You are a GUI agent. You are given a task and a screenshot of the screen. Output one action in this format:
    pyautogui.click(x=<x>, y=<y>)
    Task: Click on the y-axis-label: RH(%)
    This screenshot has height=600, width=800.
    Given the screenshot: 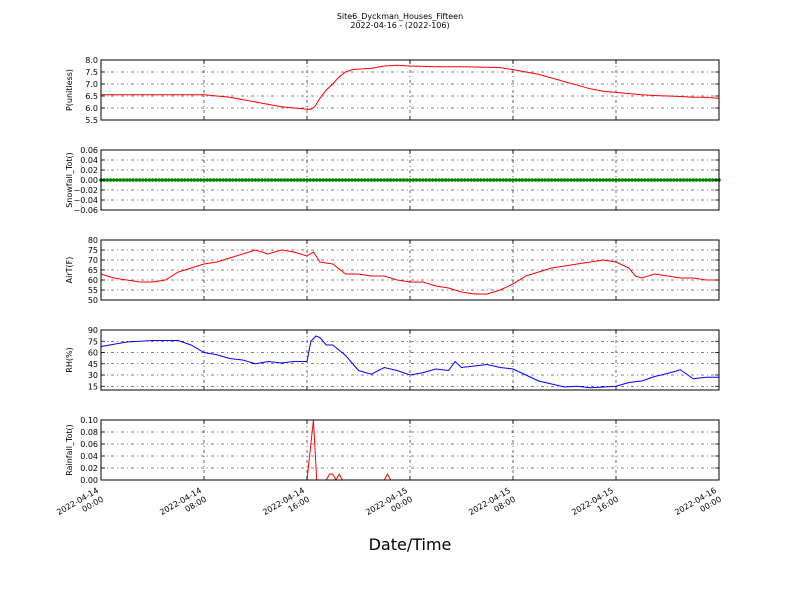 What is the action you would take?
    pyautogui.click(x=69, y=359)
    